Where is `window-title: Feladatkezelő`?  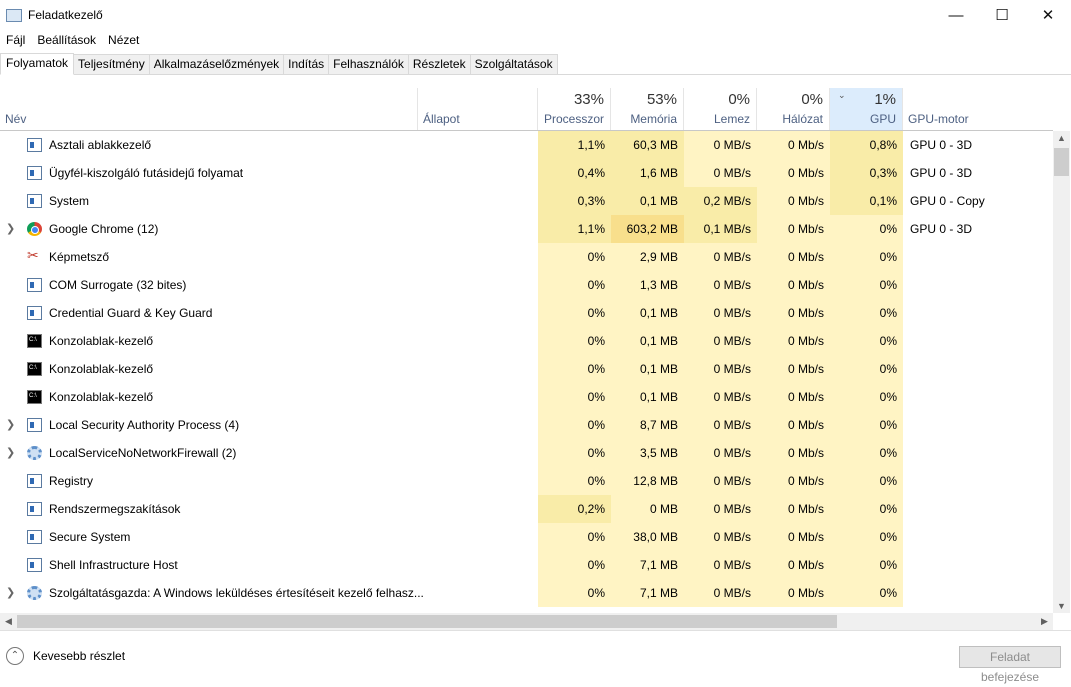 window-title: Feladatkezelő is located at coordinates (65, 15).